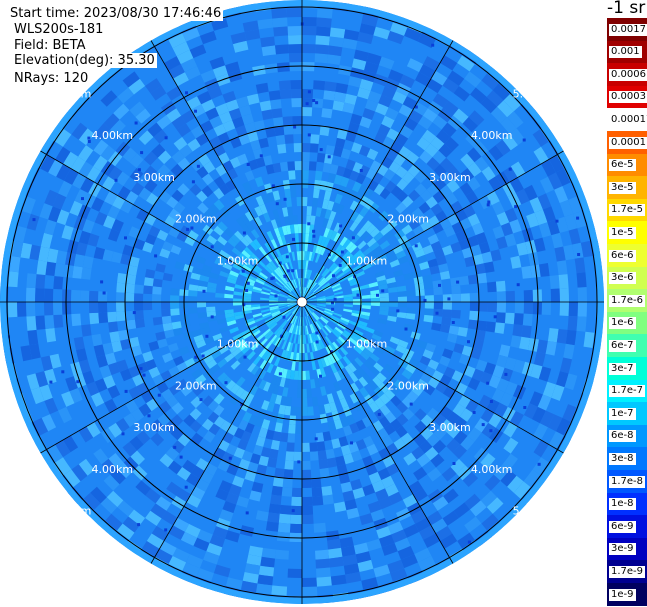 This screenshot has height=607, width=647. I want to click on colorbar-cell: 6e-5, so click(627, 165).